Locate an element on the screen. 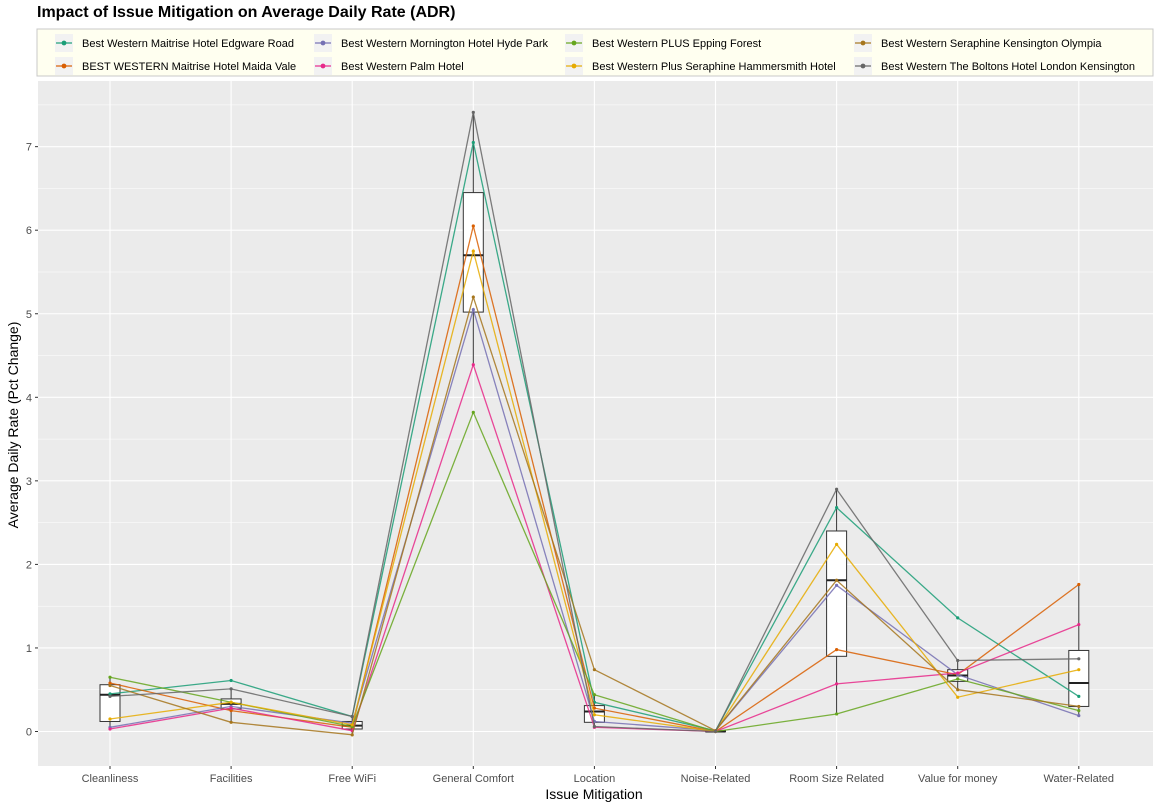  x-tick-label: General Comfort is located at coordinates (473, 779).